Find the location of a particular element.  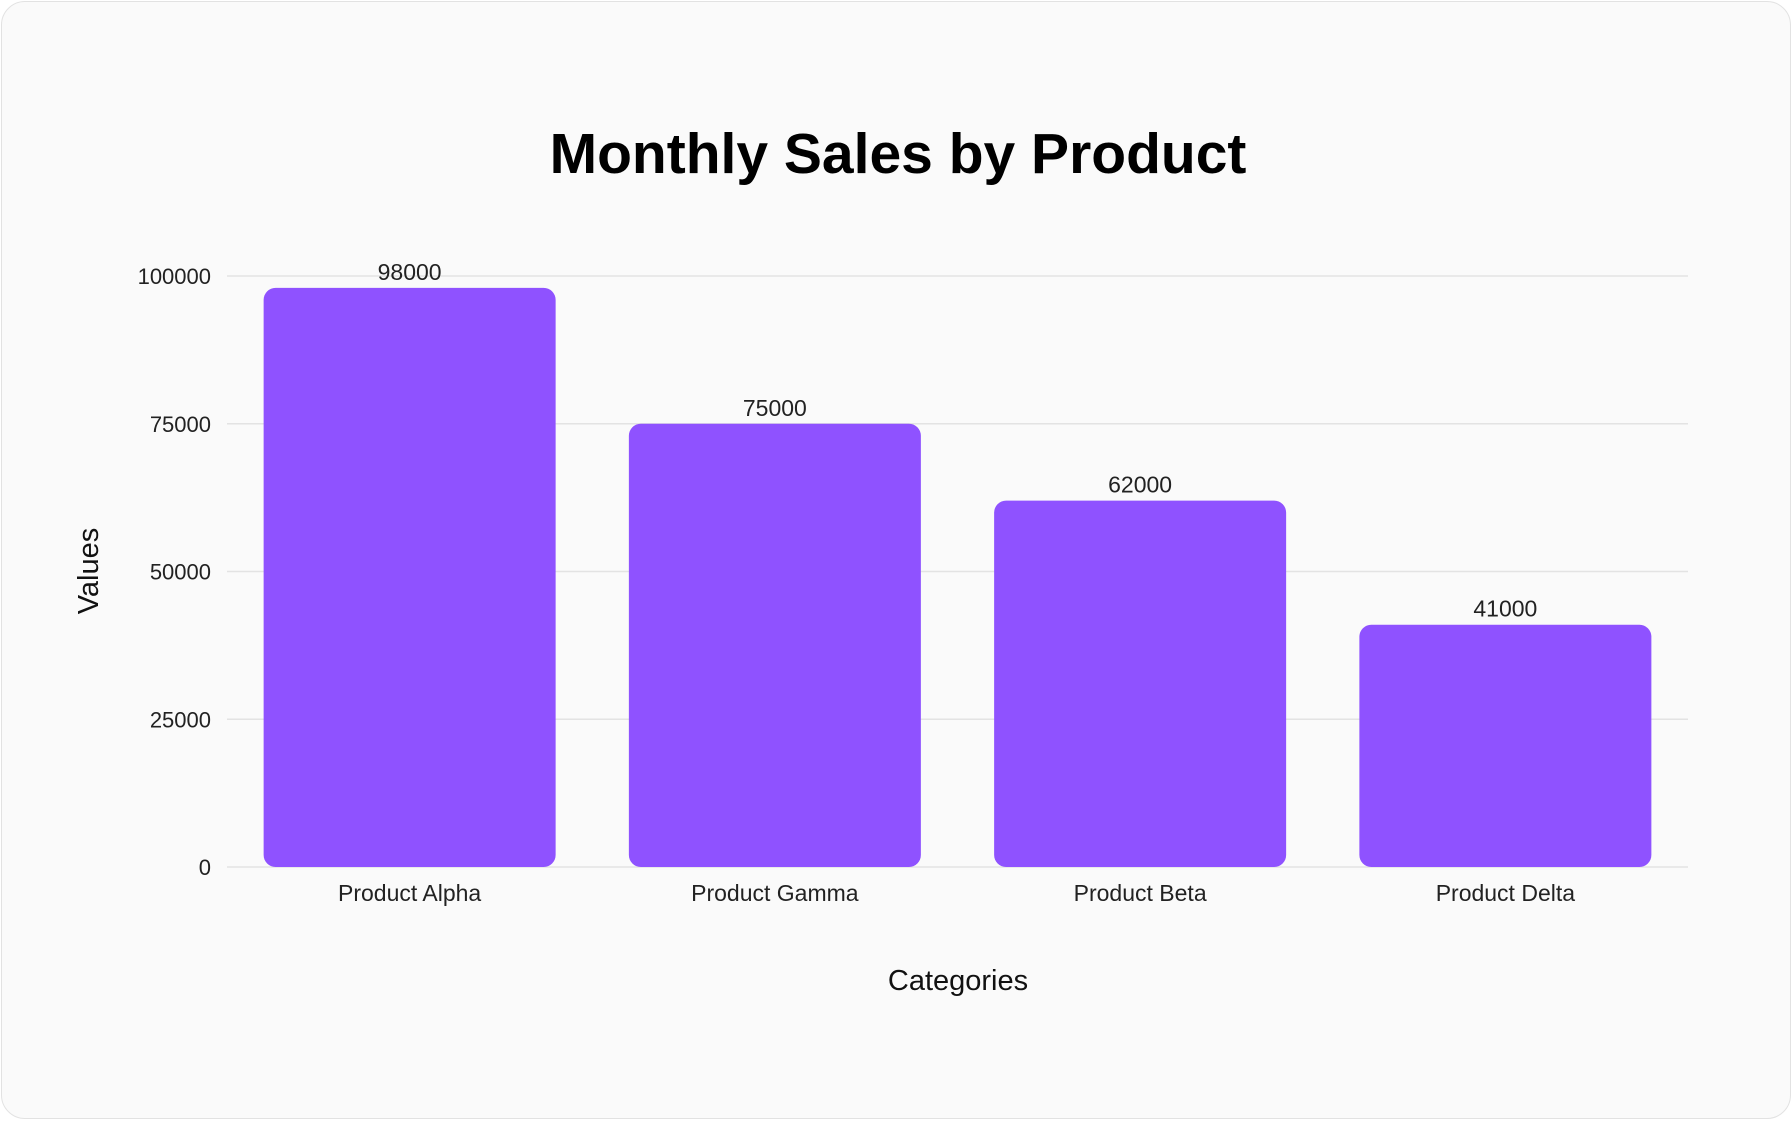

x-tick-label: Product Gamma is located at coordinates (775, 893).